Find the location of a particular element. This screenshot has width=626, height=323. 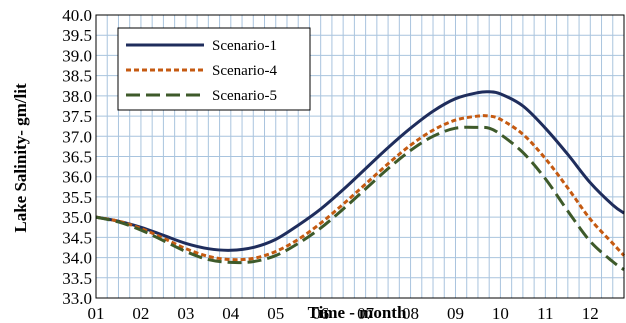

y-tick-label: 33.0 is located at coordinates (77, 298).